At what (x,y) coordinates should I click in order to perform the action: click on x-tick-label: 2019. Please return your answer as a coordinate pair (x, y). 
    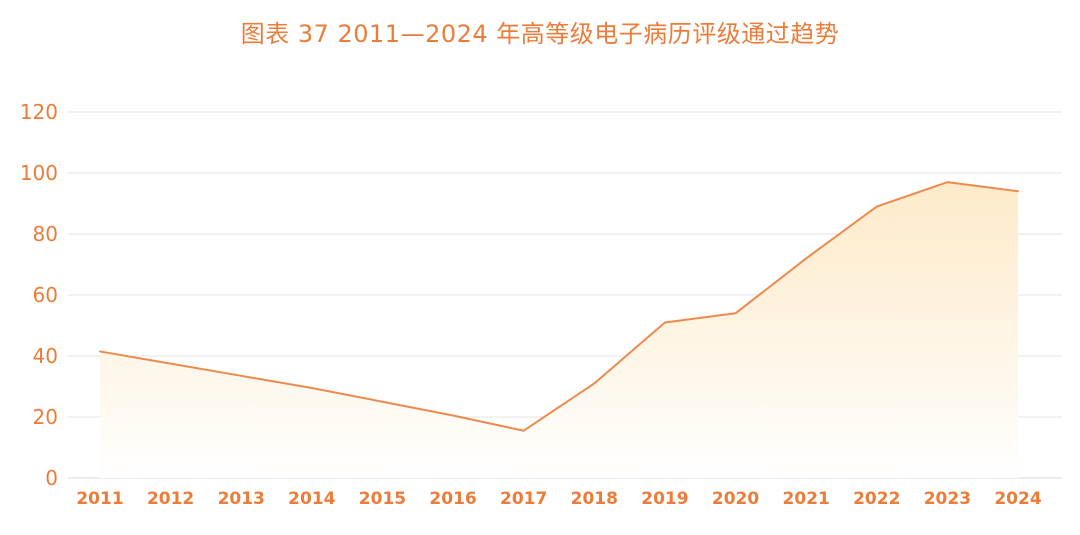
    Looking at the image, I should click on (664, 499).